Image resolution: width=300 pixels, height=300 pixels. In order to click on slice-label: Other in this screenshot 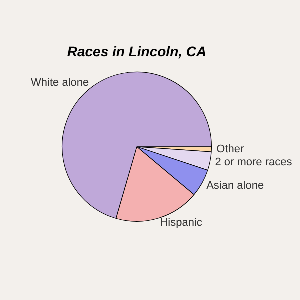, I will do `click(230, 150)`.